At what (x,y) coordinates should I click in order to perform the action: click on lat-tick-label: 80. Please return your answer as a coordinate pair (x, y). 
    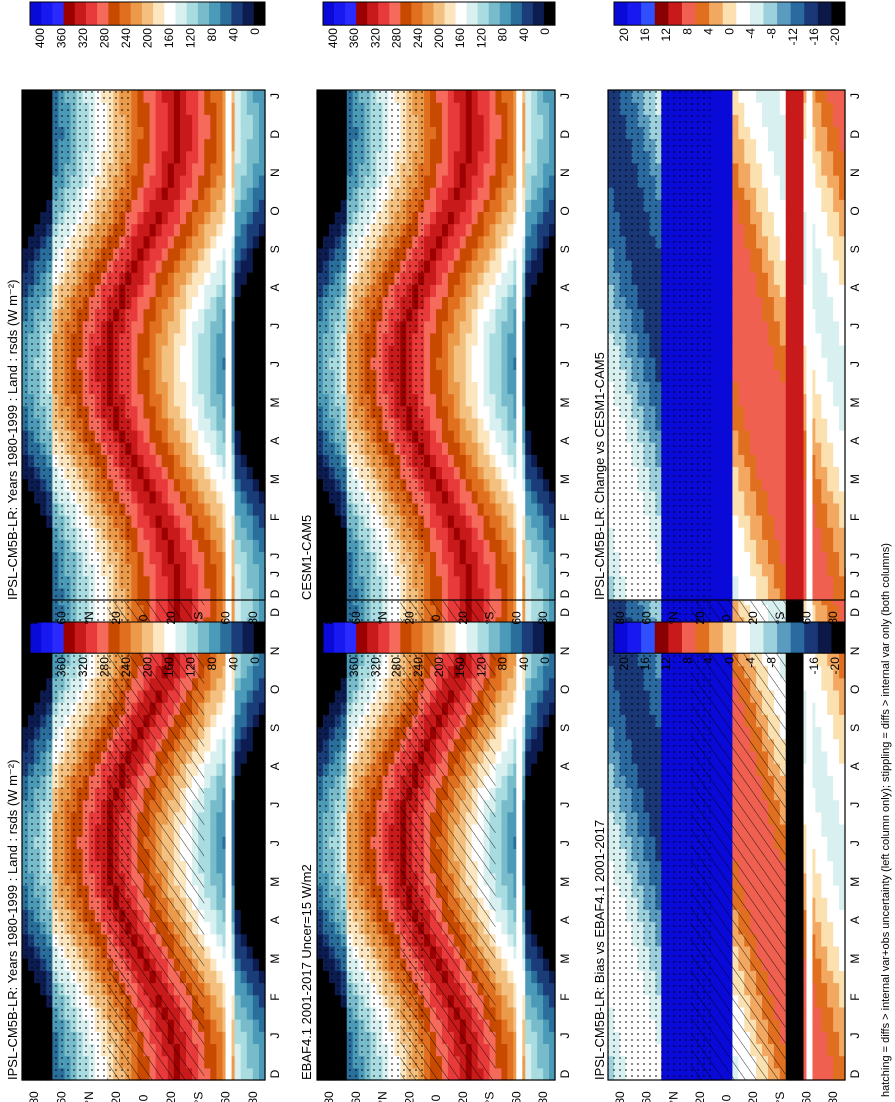
    Looking at the image, I should click on (34, 1096).